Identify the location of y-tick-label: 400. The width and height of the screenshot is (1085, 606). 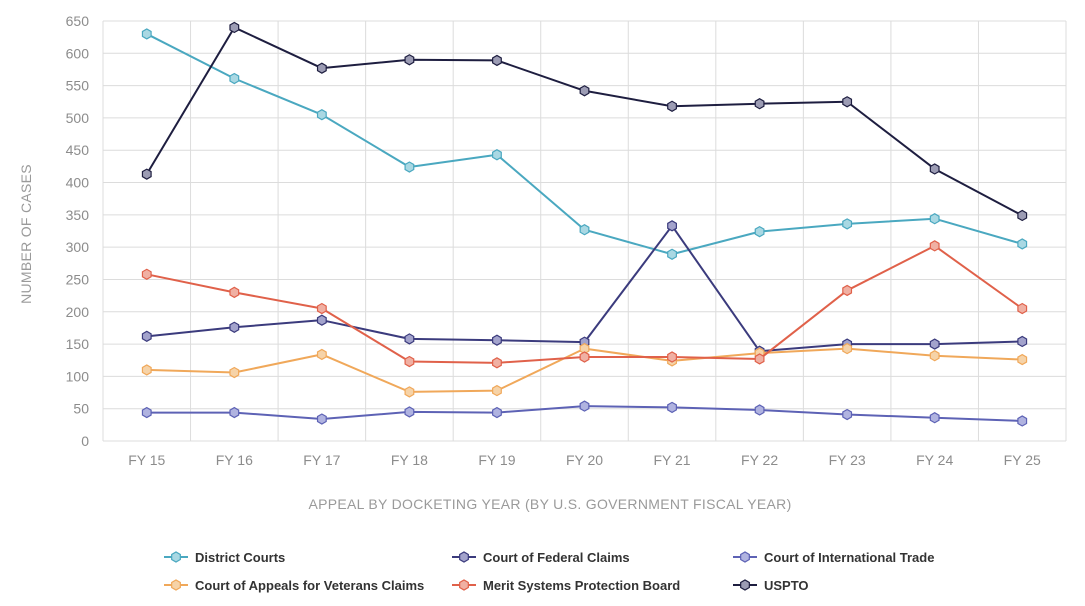
(78, 183).